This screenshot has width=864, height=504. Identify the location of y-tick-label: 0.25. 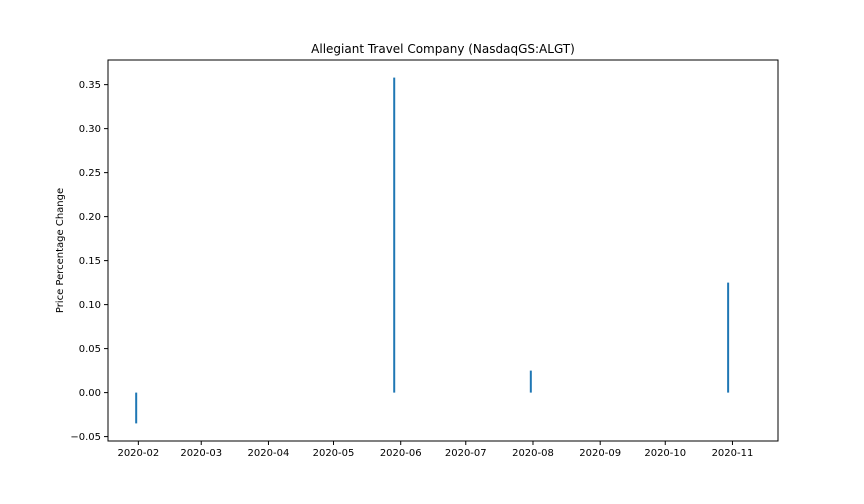
(90, 173).